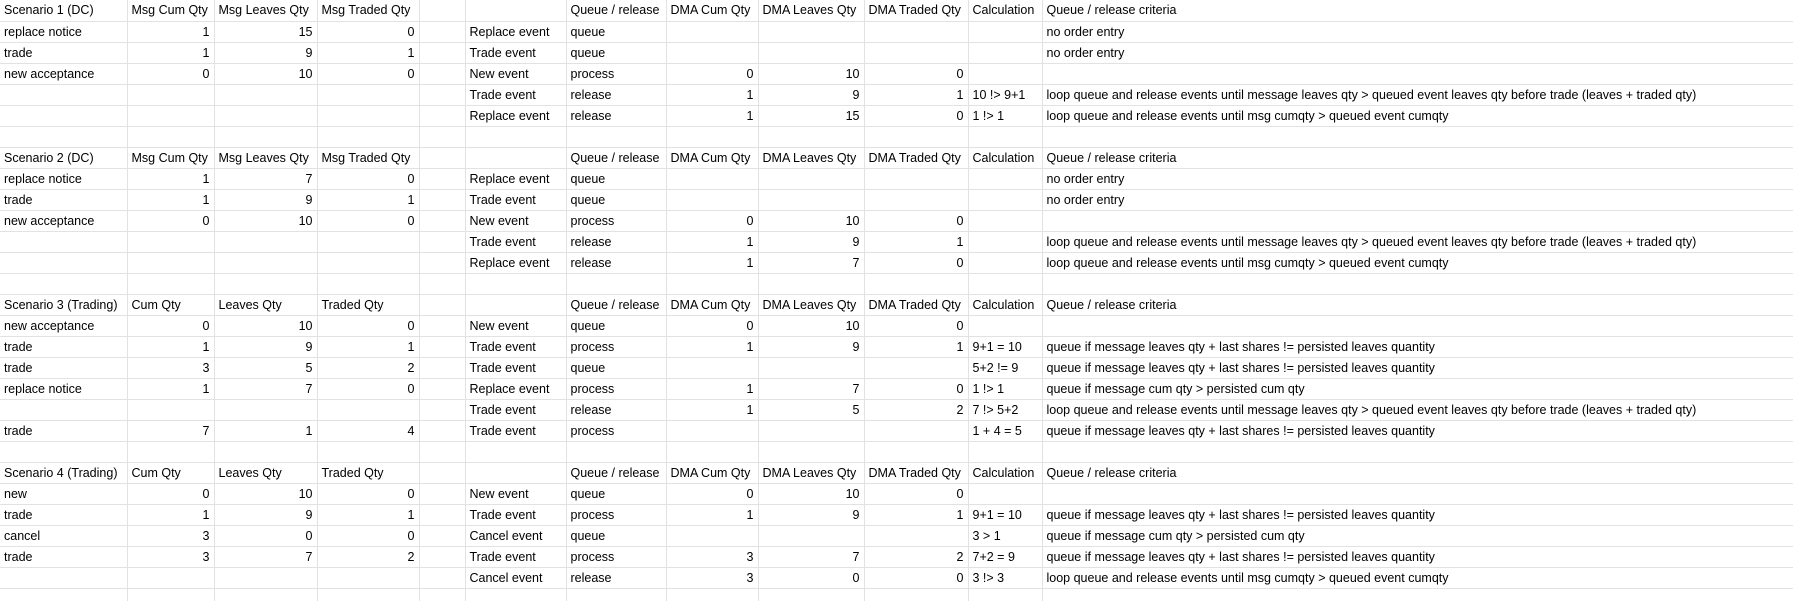 The height and width of the screenshot is (601, 1793). Describe the element at coordinates (266, 557) in the screenshot. I see `cell-C27: 7` at that location.